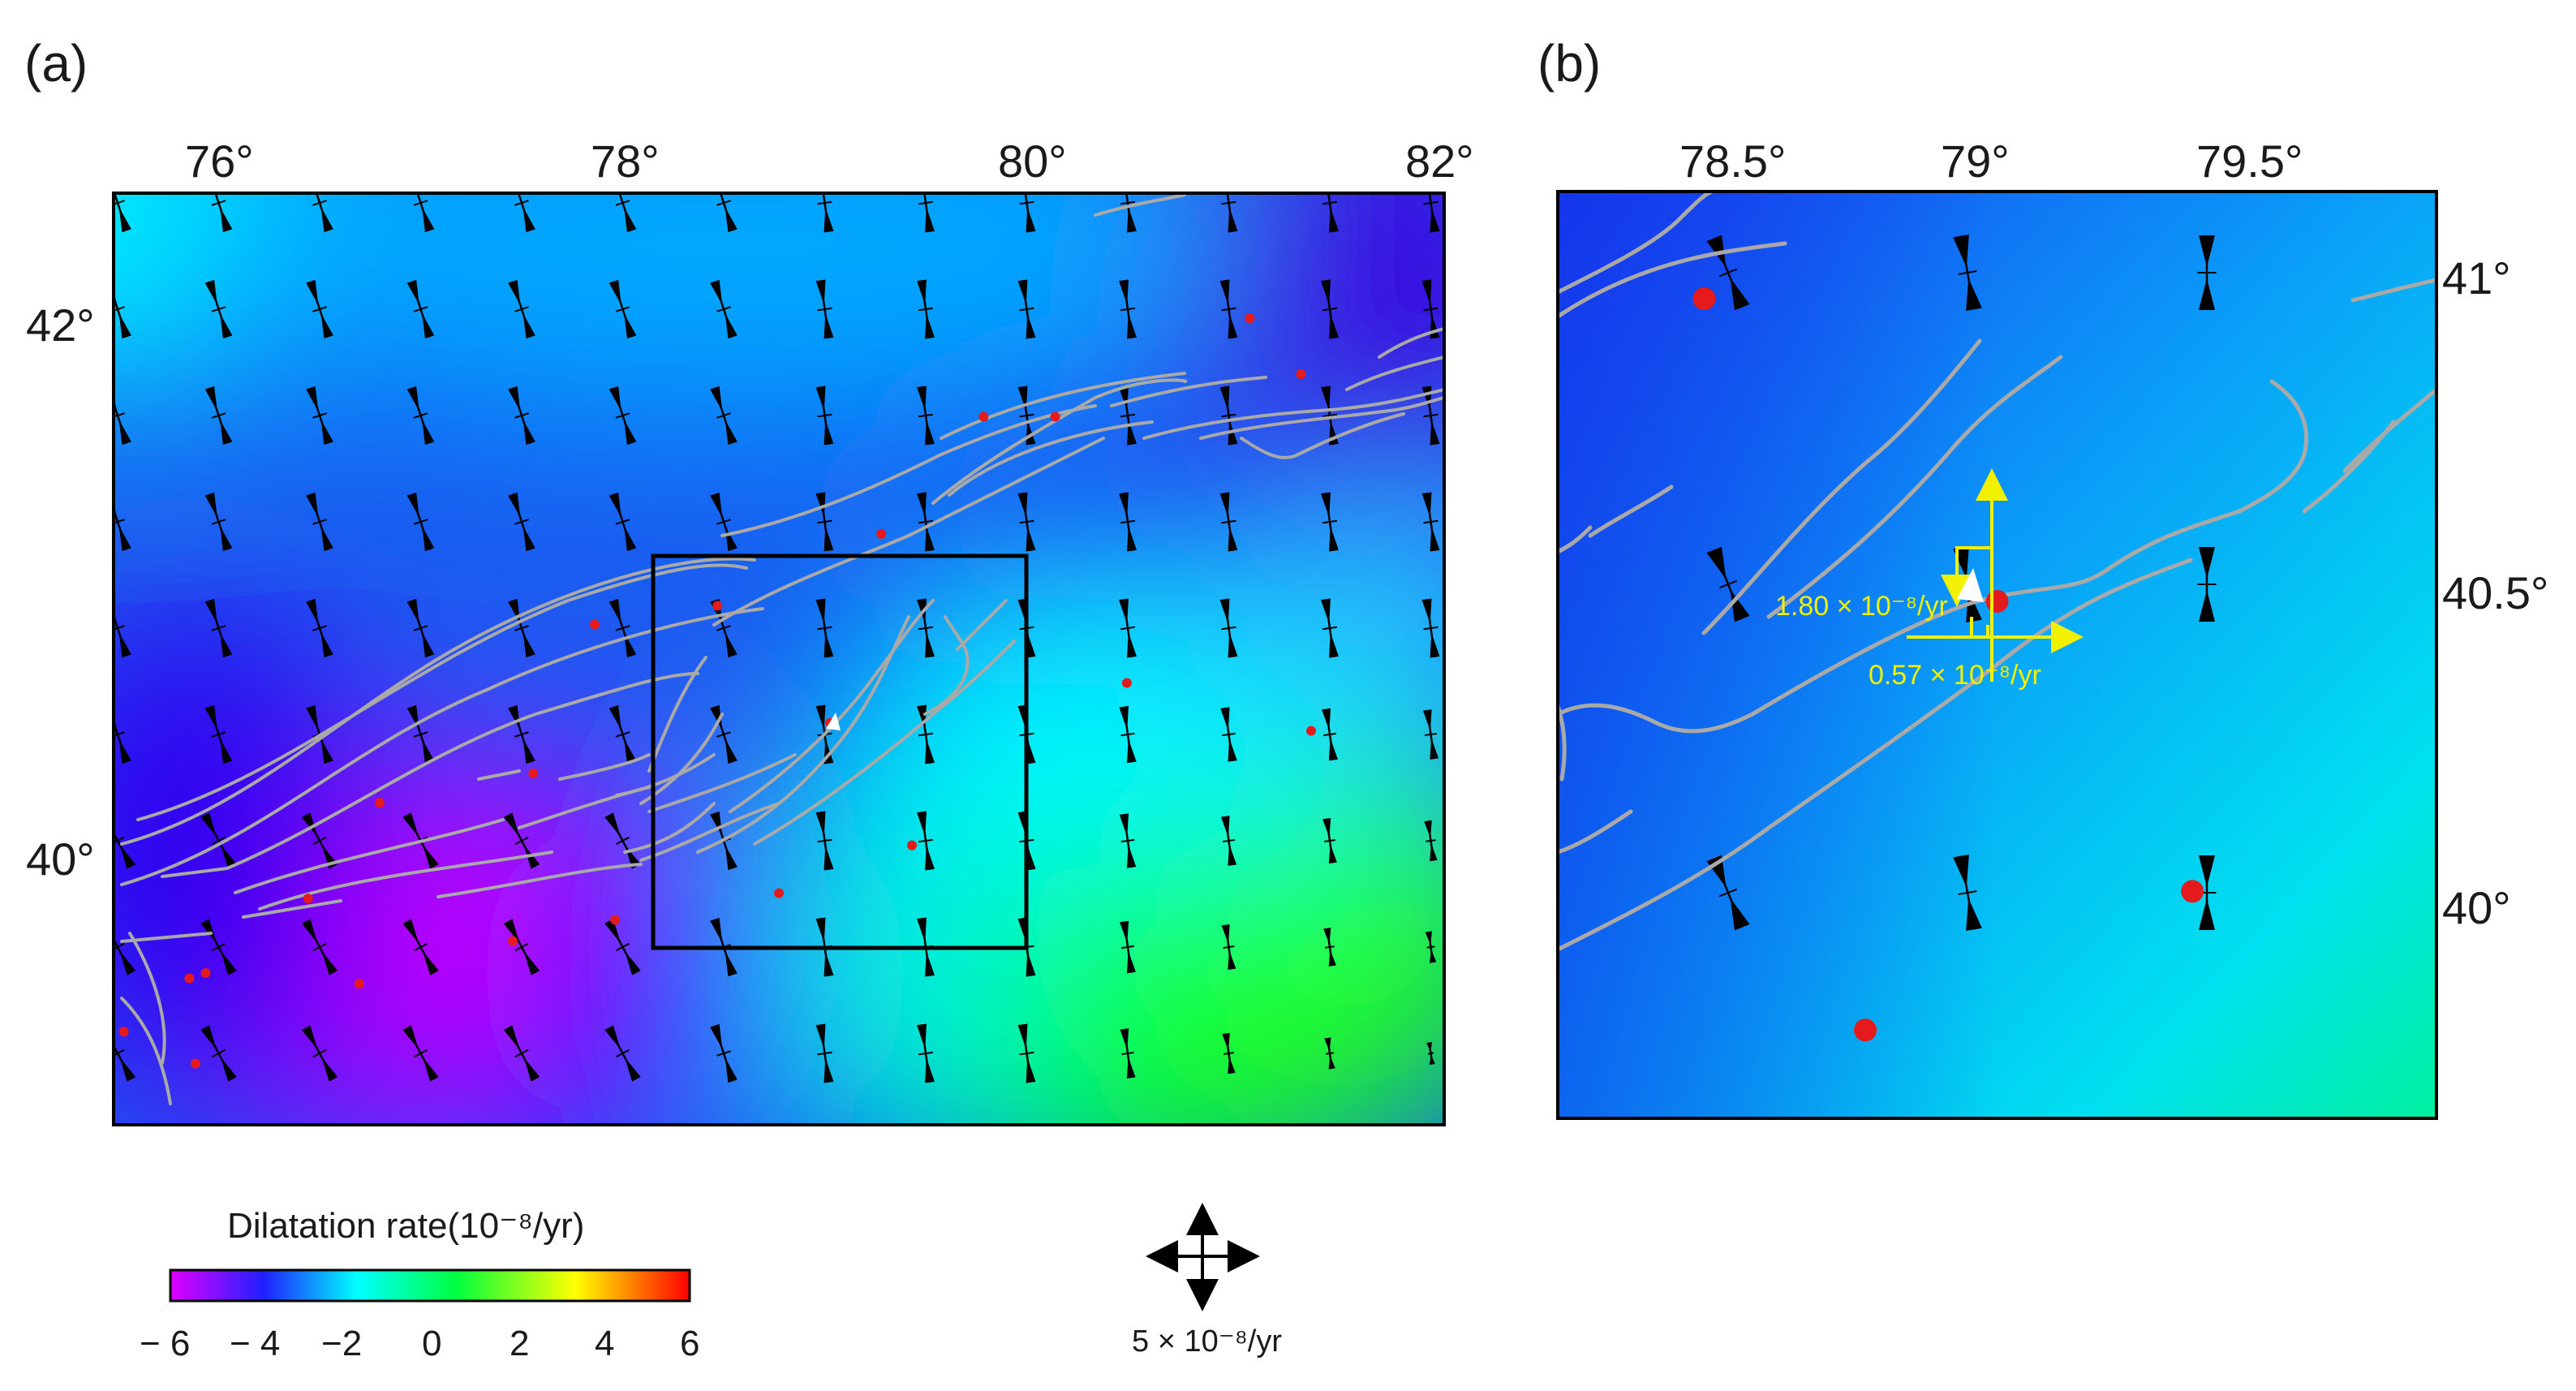 This screenshot has height=1391, width=2576. Describe the element at coordinates (2495, 593) in the screenshot. I see `lat-tick-b-40.5: 40.5°` at that location.